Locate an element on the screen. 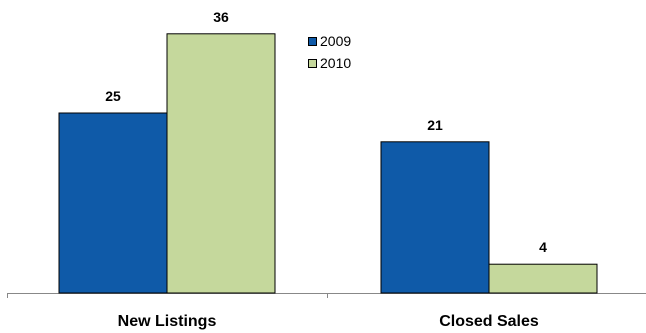  legend-swatch-2010 is located at coordinates (312, 63).